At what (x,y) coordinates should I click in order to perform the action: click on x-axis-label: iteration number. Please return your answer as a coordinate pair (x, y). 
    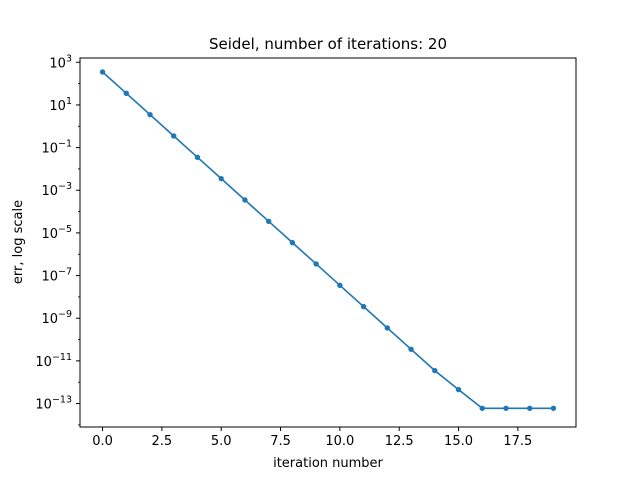
    Looking at the image, I should click on (328, 463).